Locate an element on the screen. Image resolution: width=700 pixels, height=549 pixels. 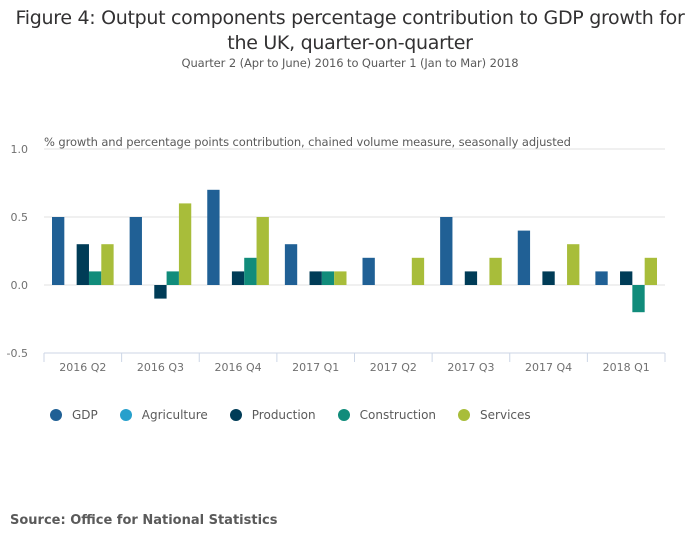
bar-production-2017-q3 is located at coordinates (471, 278).